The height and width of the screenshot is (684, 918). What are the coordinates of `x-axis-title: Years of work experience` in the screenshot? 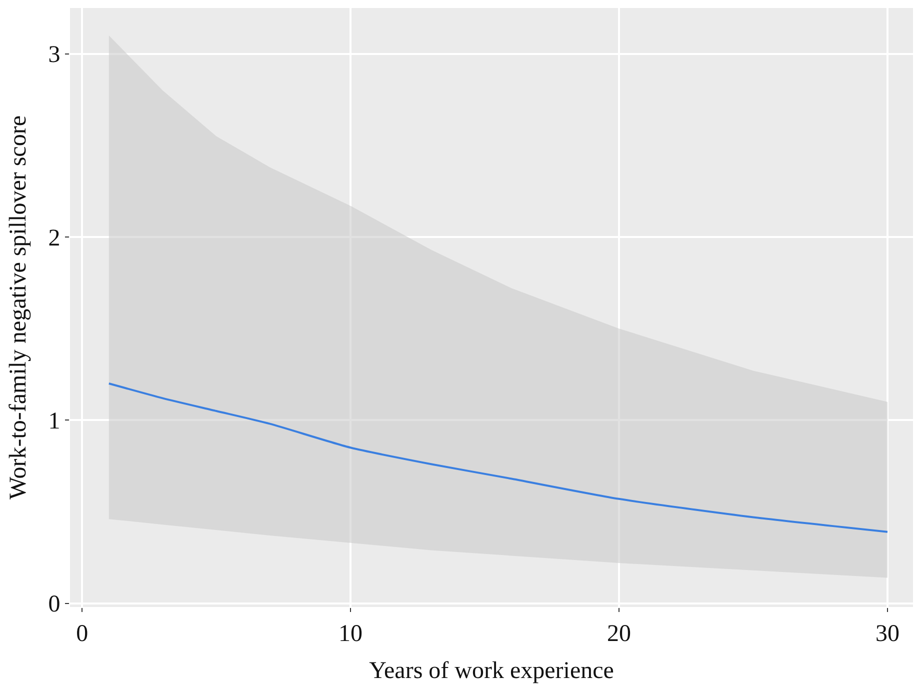 It's located at (491, 671).